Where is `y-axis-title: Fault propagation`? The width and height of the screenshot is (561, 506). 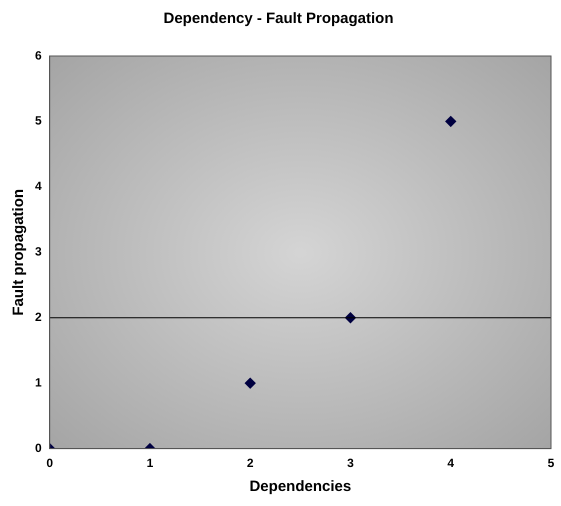 y-axis-title: Fault propagation is located at coordinates (19, 252).